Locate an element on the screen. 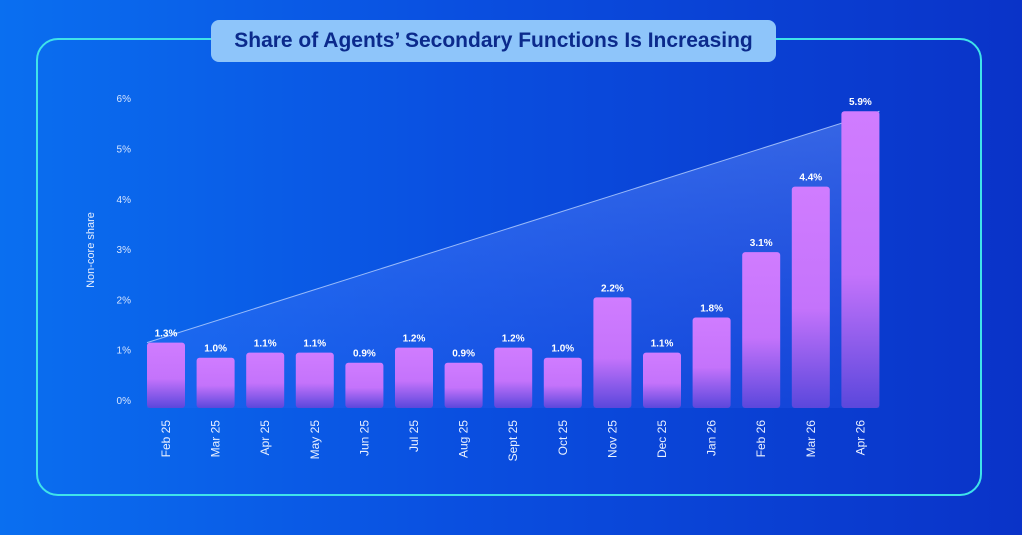 This screenshot has height=535, width=1022. data-label: 1.8% is located at coordinates (711, 308).